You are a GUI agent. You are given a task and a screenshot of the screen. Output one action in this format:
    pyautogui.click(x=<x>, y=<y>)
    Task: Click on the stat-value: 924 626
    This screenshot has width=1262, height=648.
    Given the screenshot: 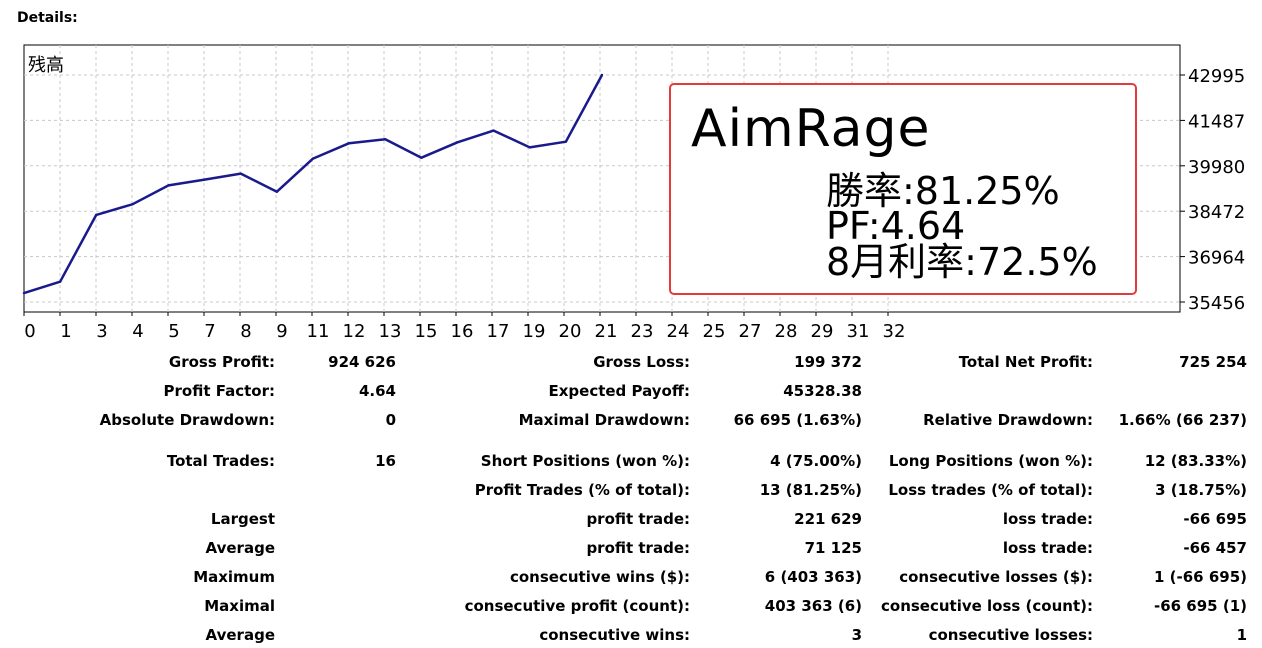 What is the action you would take?
    pyautogui.click(x=362, y=362)
    